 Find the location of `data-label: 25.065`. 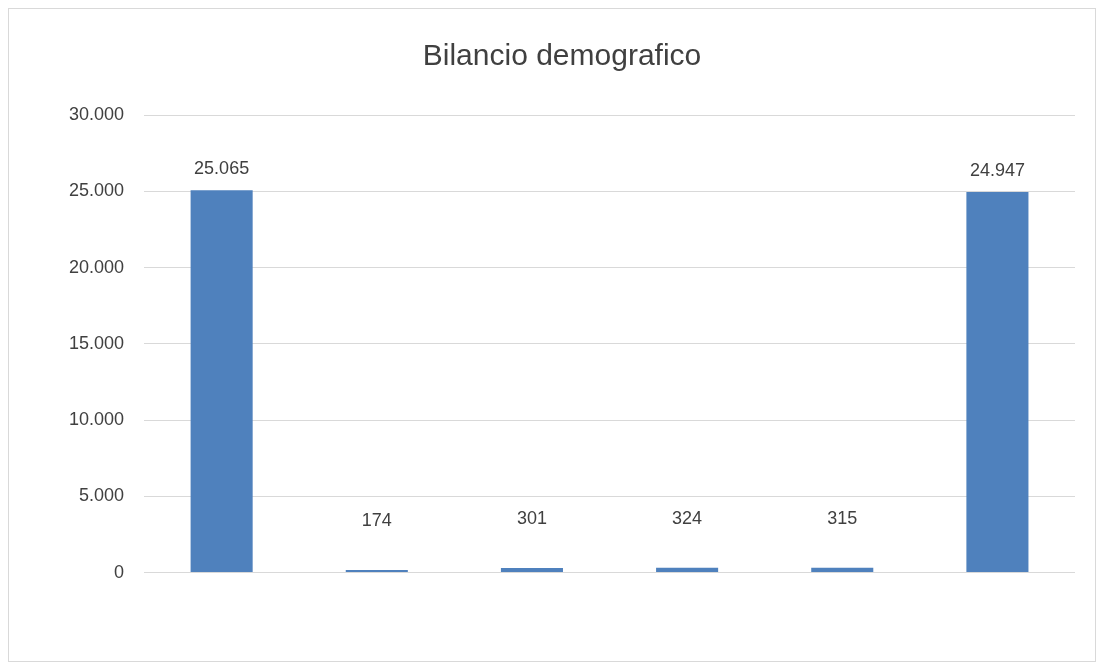

data-label: 25.065 is located at coordinates (222, 168).